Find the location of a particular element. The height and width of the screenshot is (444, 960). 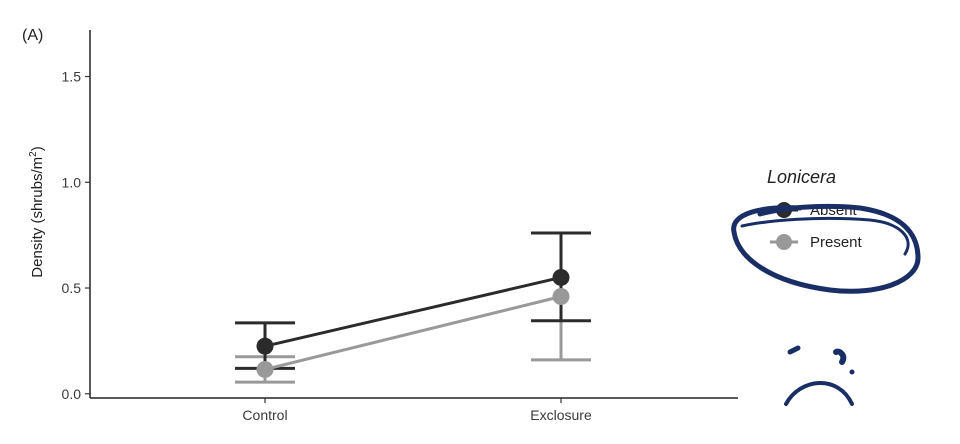

scribble-circle is located at coordinates (826, 248).